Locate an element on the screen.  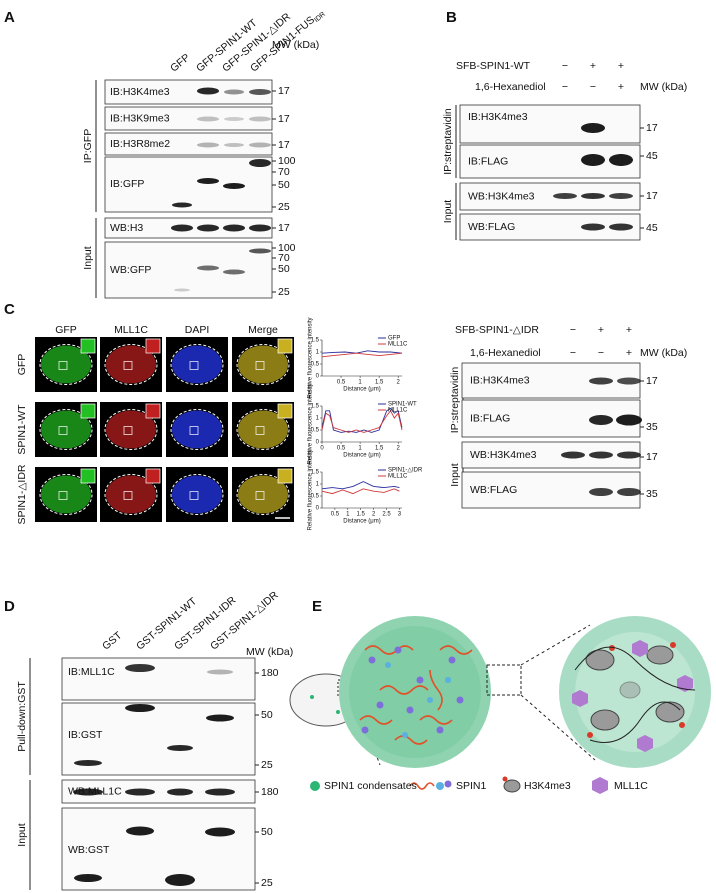
blot-label: IB:GST is located at coordinates (85, 735).